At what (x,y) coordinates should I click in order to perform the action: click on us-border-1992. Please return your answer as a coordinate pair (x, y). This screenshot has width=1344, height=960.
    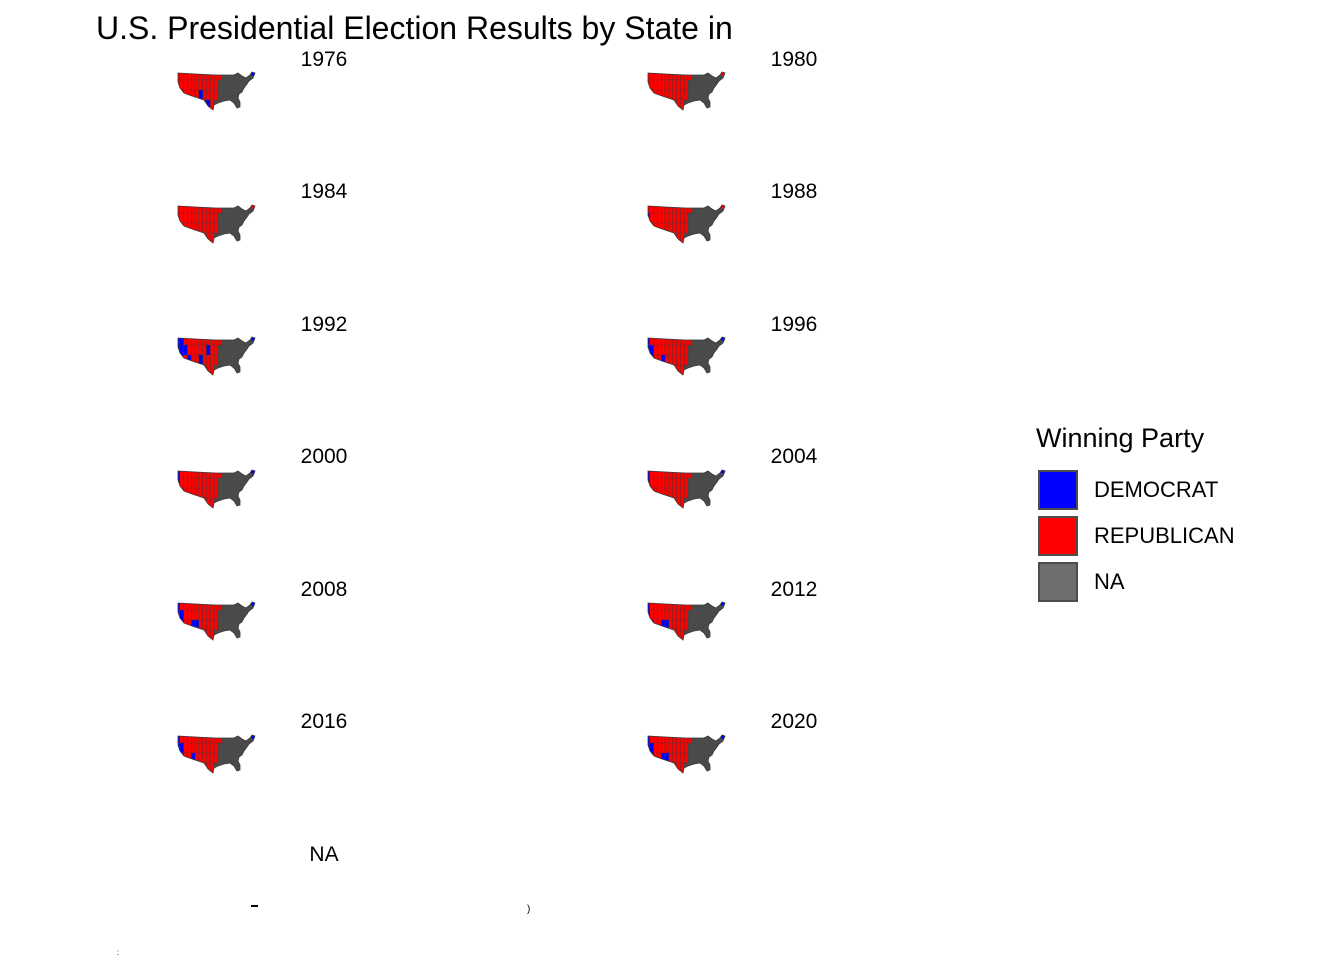
    Looking at the image, I should click on (216, 356).